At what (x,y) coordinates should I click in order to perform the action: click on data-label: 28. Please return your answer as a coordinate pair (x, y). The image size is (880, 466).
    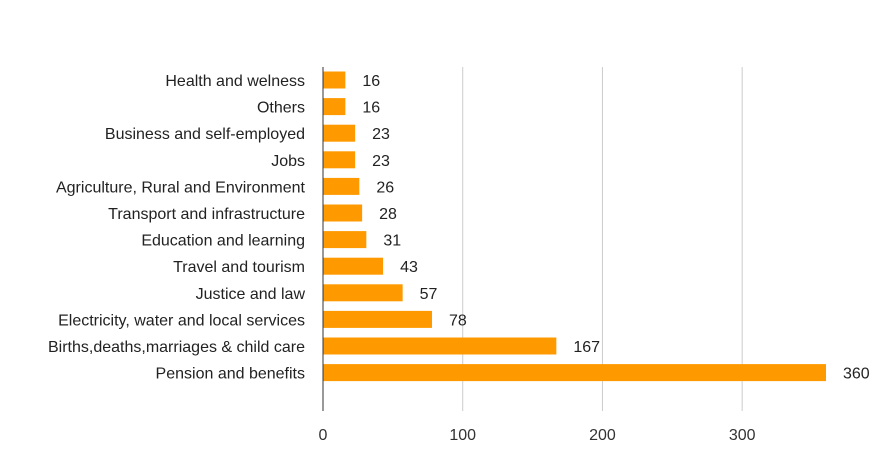
    Looking at the image, I should click on (388, 214).